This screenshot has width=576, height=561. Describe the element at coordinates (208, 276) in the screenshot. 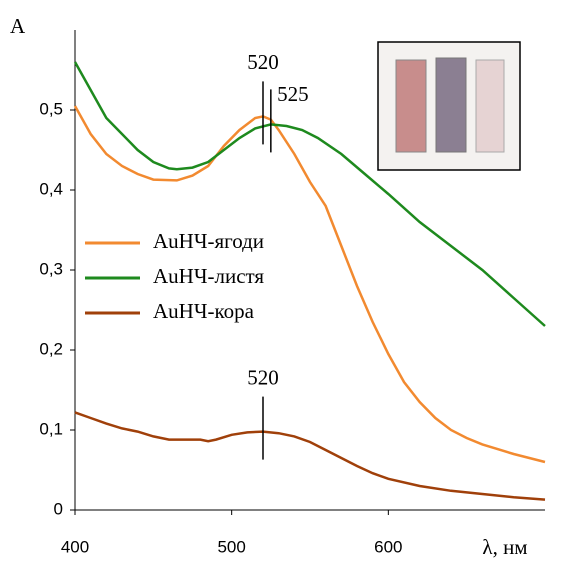

I see `legend-label: AuHЧ-листя` at that location.